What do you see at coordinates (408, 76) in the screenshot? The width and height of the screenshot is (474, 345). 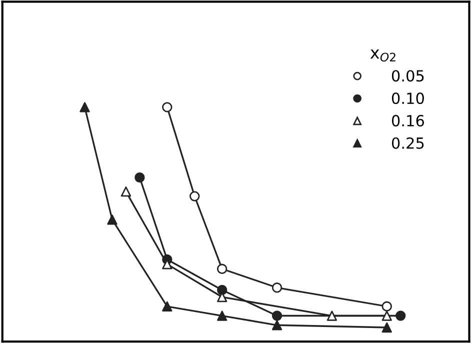 I see `legend-label: 0.05` at bounding box center [408, 76].